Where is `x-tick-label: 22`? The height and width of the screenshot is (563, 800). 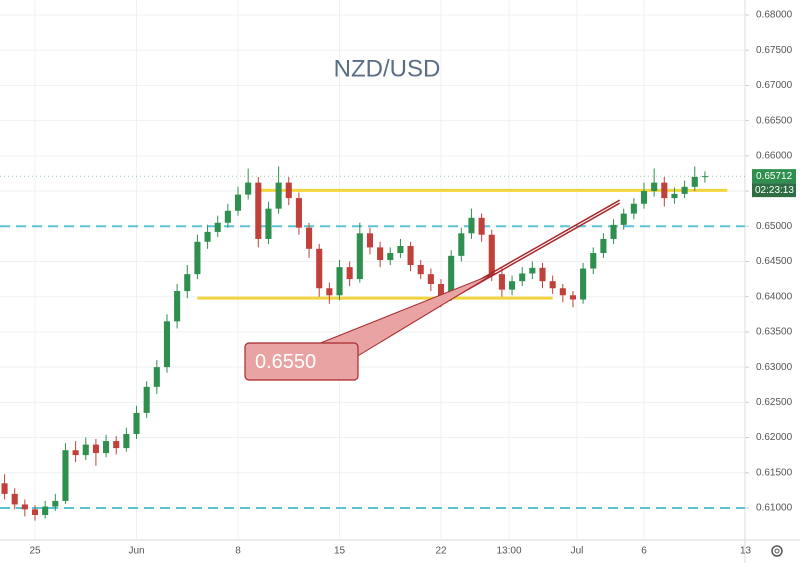
x-tick-label: 22 is located at coordinates (441, 551).